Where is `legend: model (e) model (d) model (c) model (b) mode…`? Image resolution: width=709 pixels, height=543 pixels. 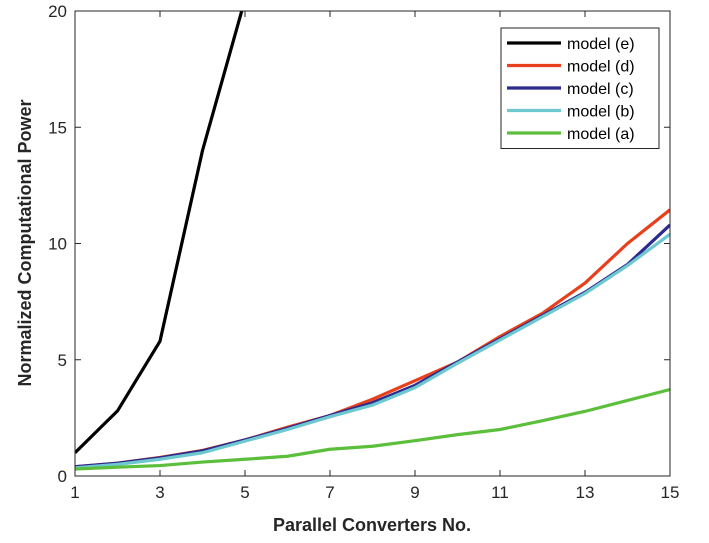 legend: model (e) model (d) model (c) model (b) mode… is located at coordinates (580, 88).